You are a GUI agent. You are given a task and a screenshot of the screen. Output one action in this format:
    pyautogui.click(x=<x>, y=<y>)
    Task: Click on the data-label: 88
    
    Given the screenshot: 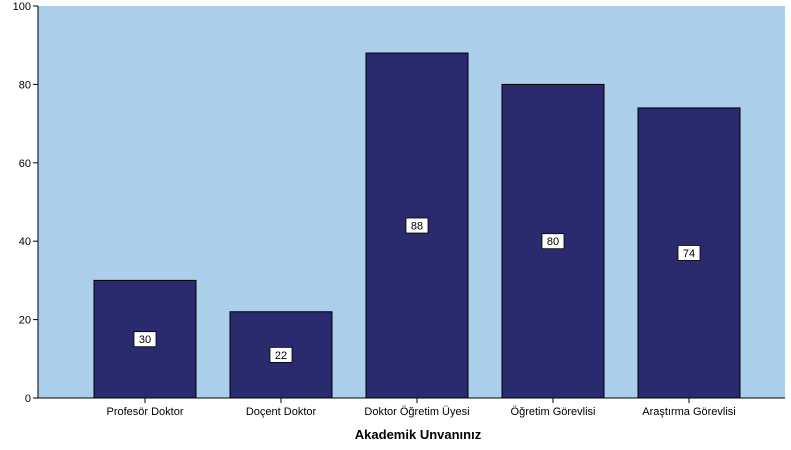 What is the action you would take?
    pyautogui.click(x=417, y=227)
    